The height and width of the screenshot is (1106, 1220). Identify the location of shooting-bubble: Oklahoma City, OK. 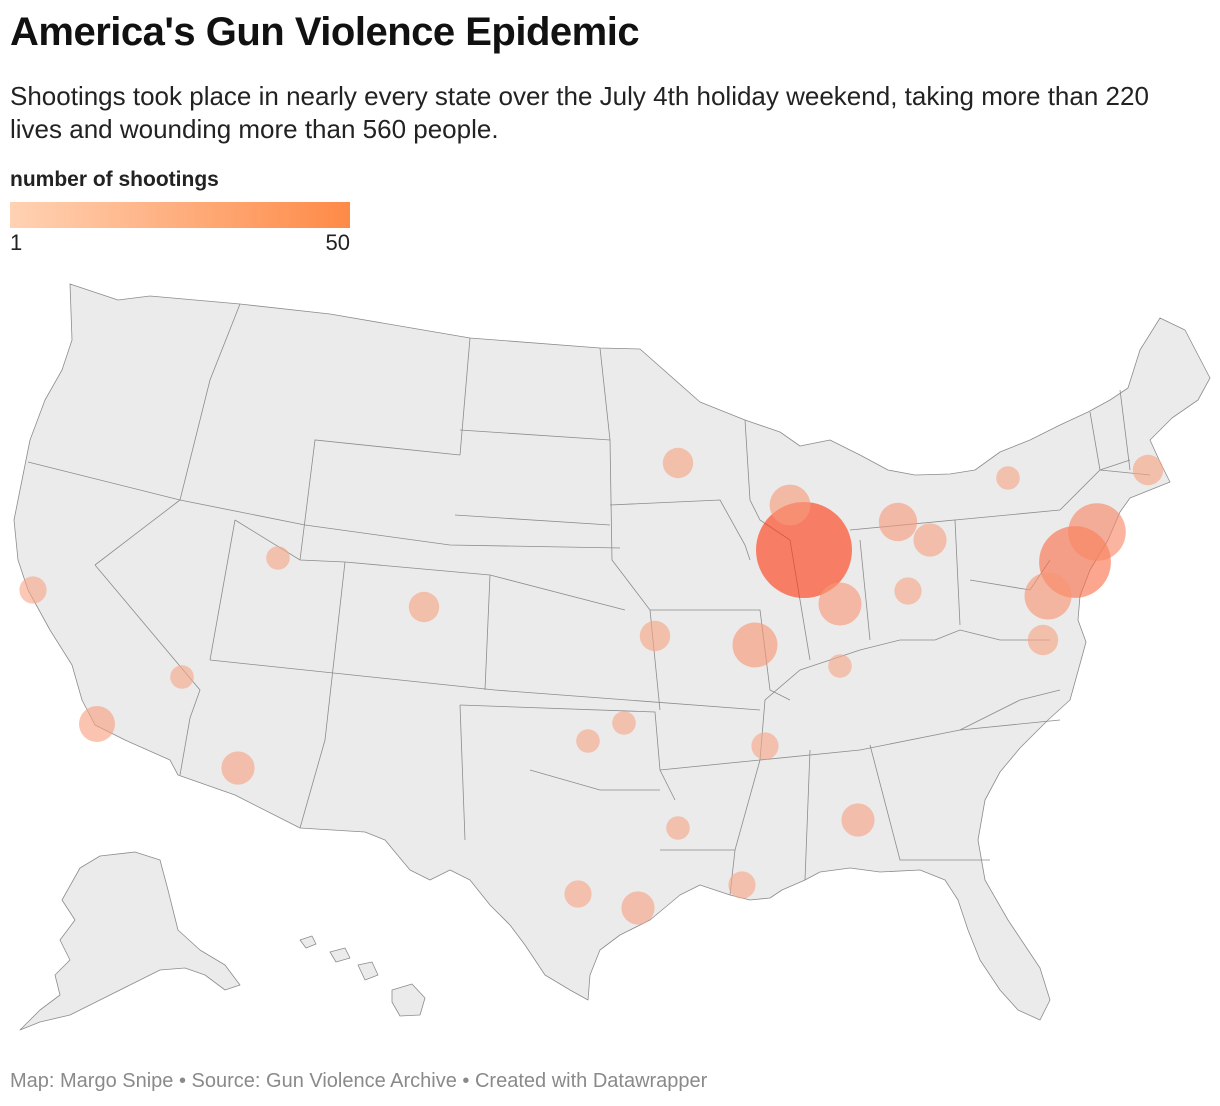
(588, 741).